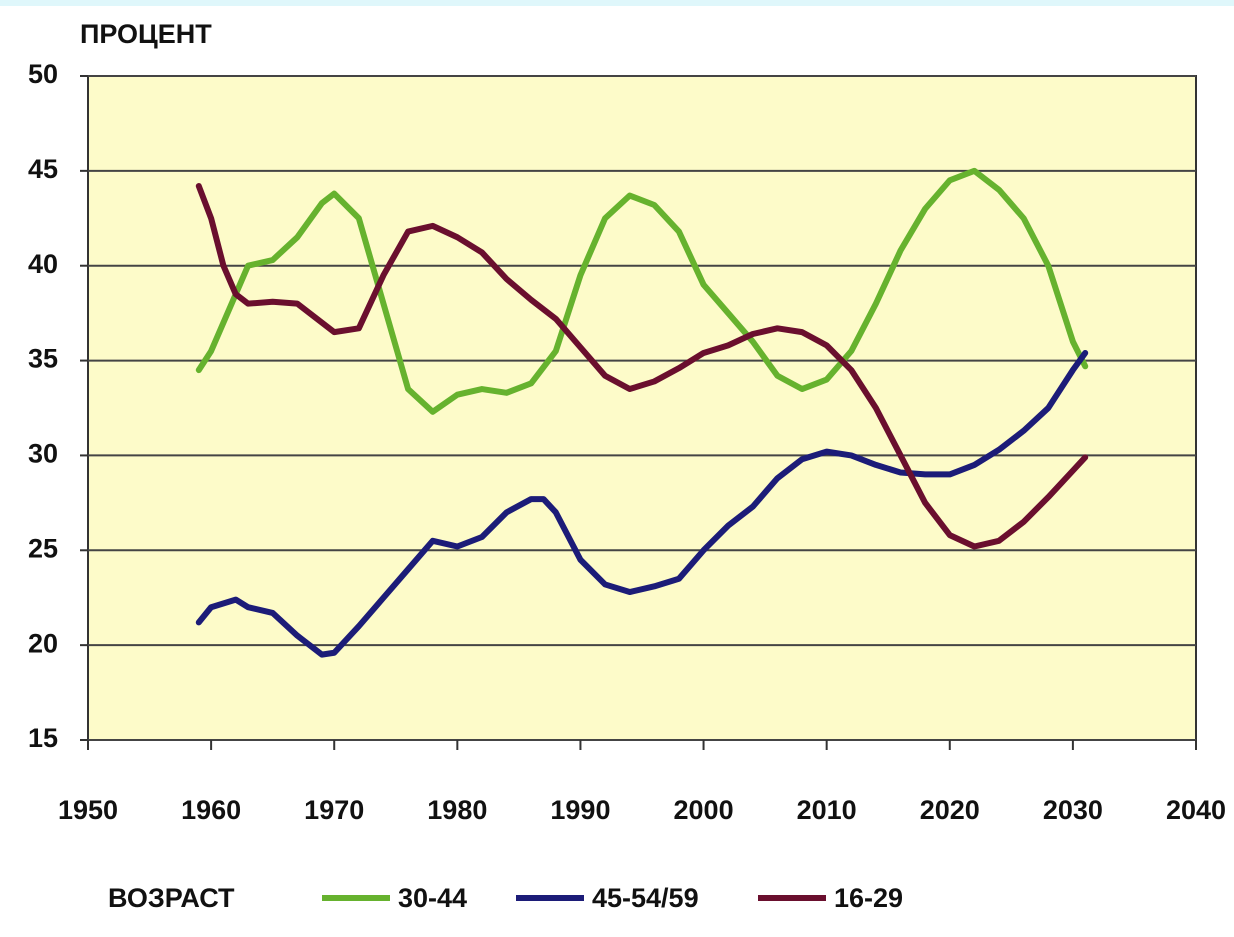 The image size is (1234, 937). What do you see at coordinates (704, 810) in the screenshot?
I see `x-tick-label: 2000` at bounding box center [704, 810].